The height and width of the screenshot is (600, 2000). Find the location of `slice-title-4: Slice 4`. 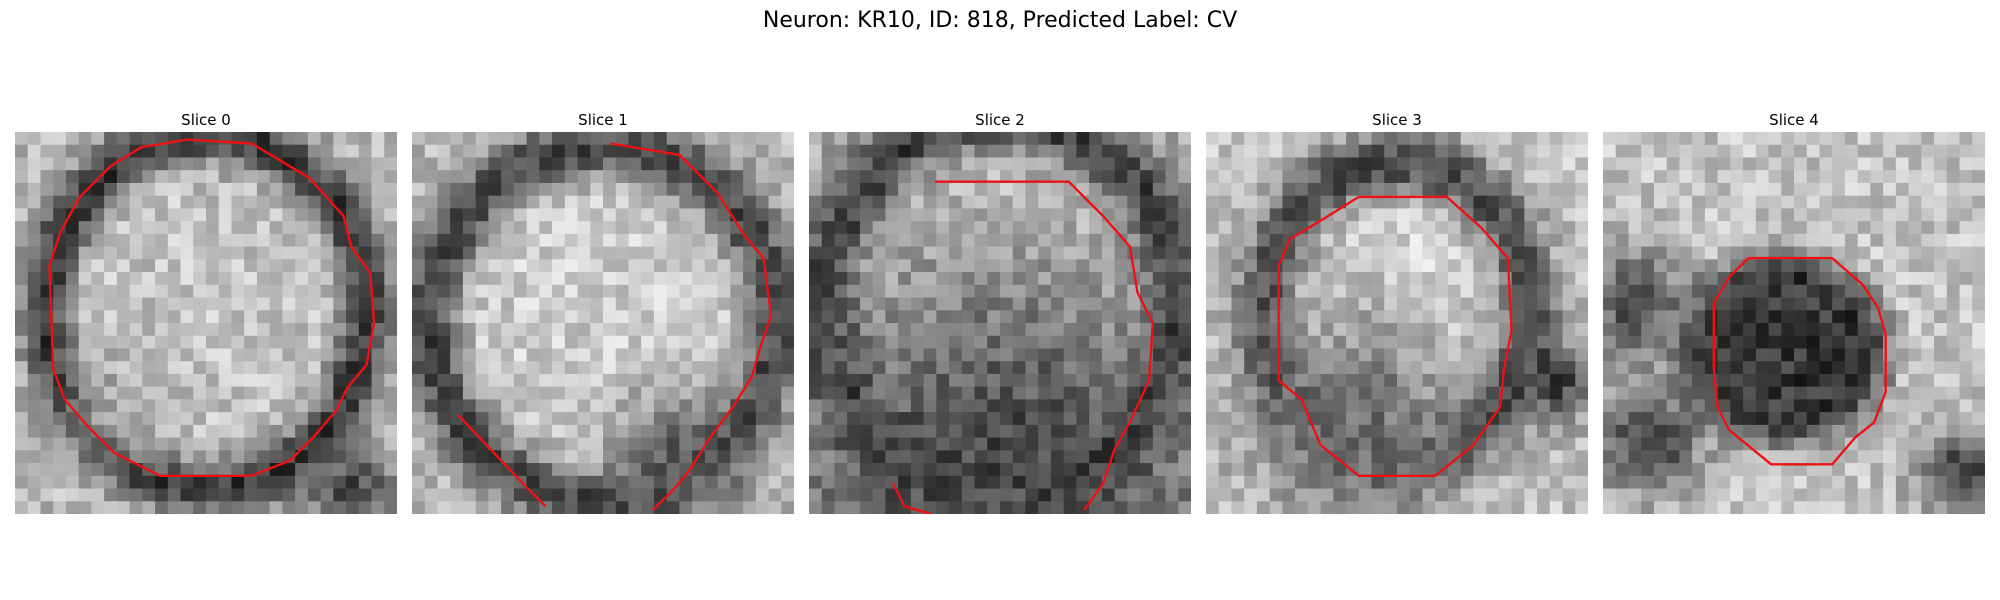

slice-title-4: Slice 4 is located at coordinates (1794, 120).